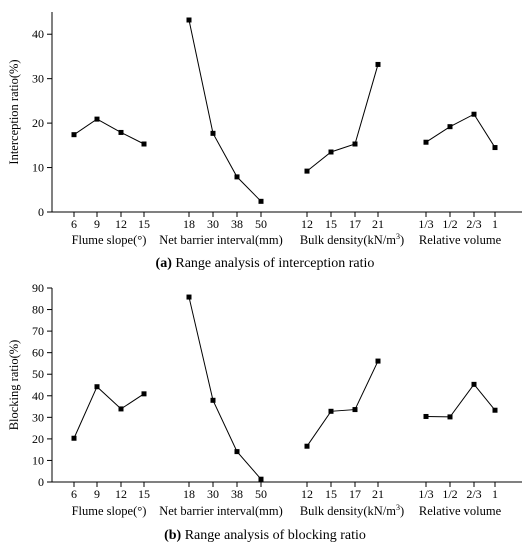 This screenshot has height=550, width=530. Describe the element at coordinates (38, 288) in the screenshot. I see `y-tick-label: 90` at that location.